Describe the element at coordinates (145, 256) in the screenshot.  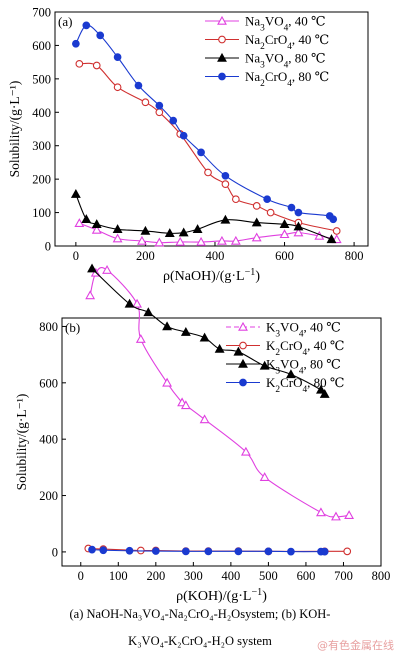
I see `x-tick-label: 200` at that location.